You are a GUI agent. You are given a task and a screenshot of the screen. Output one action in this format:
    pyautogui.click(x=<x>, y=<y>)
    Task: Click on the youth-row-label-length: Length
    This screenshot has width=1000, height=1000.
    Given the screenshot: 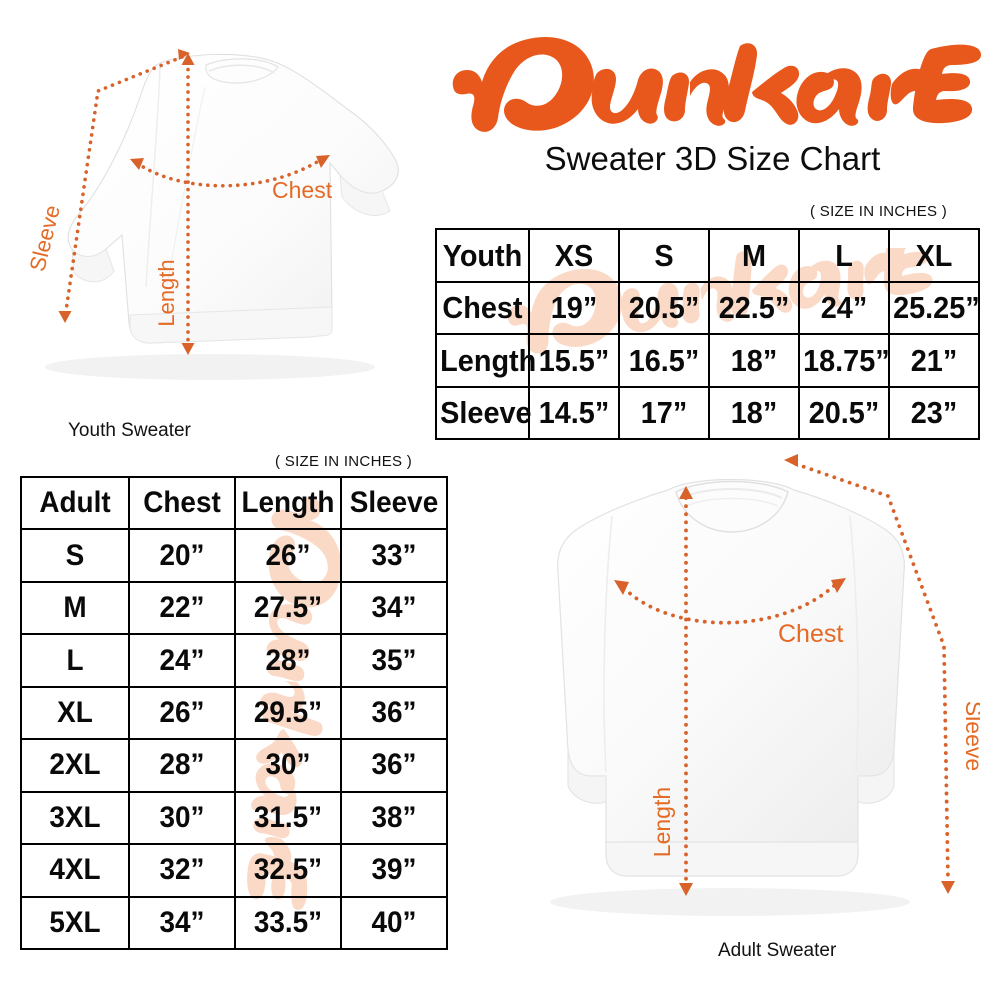 What is the action you would take?
    pyautogui.click(x=487, y=360)
    